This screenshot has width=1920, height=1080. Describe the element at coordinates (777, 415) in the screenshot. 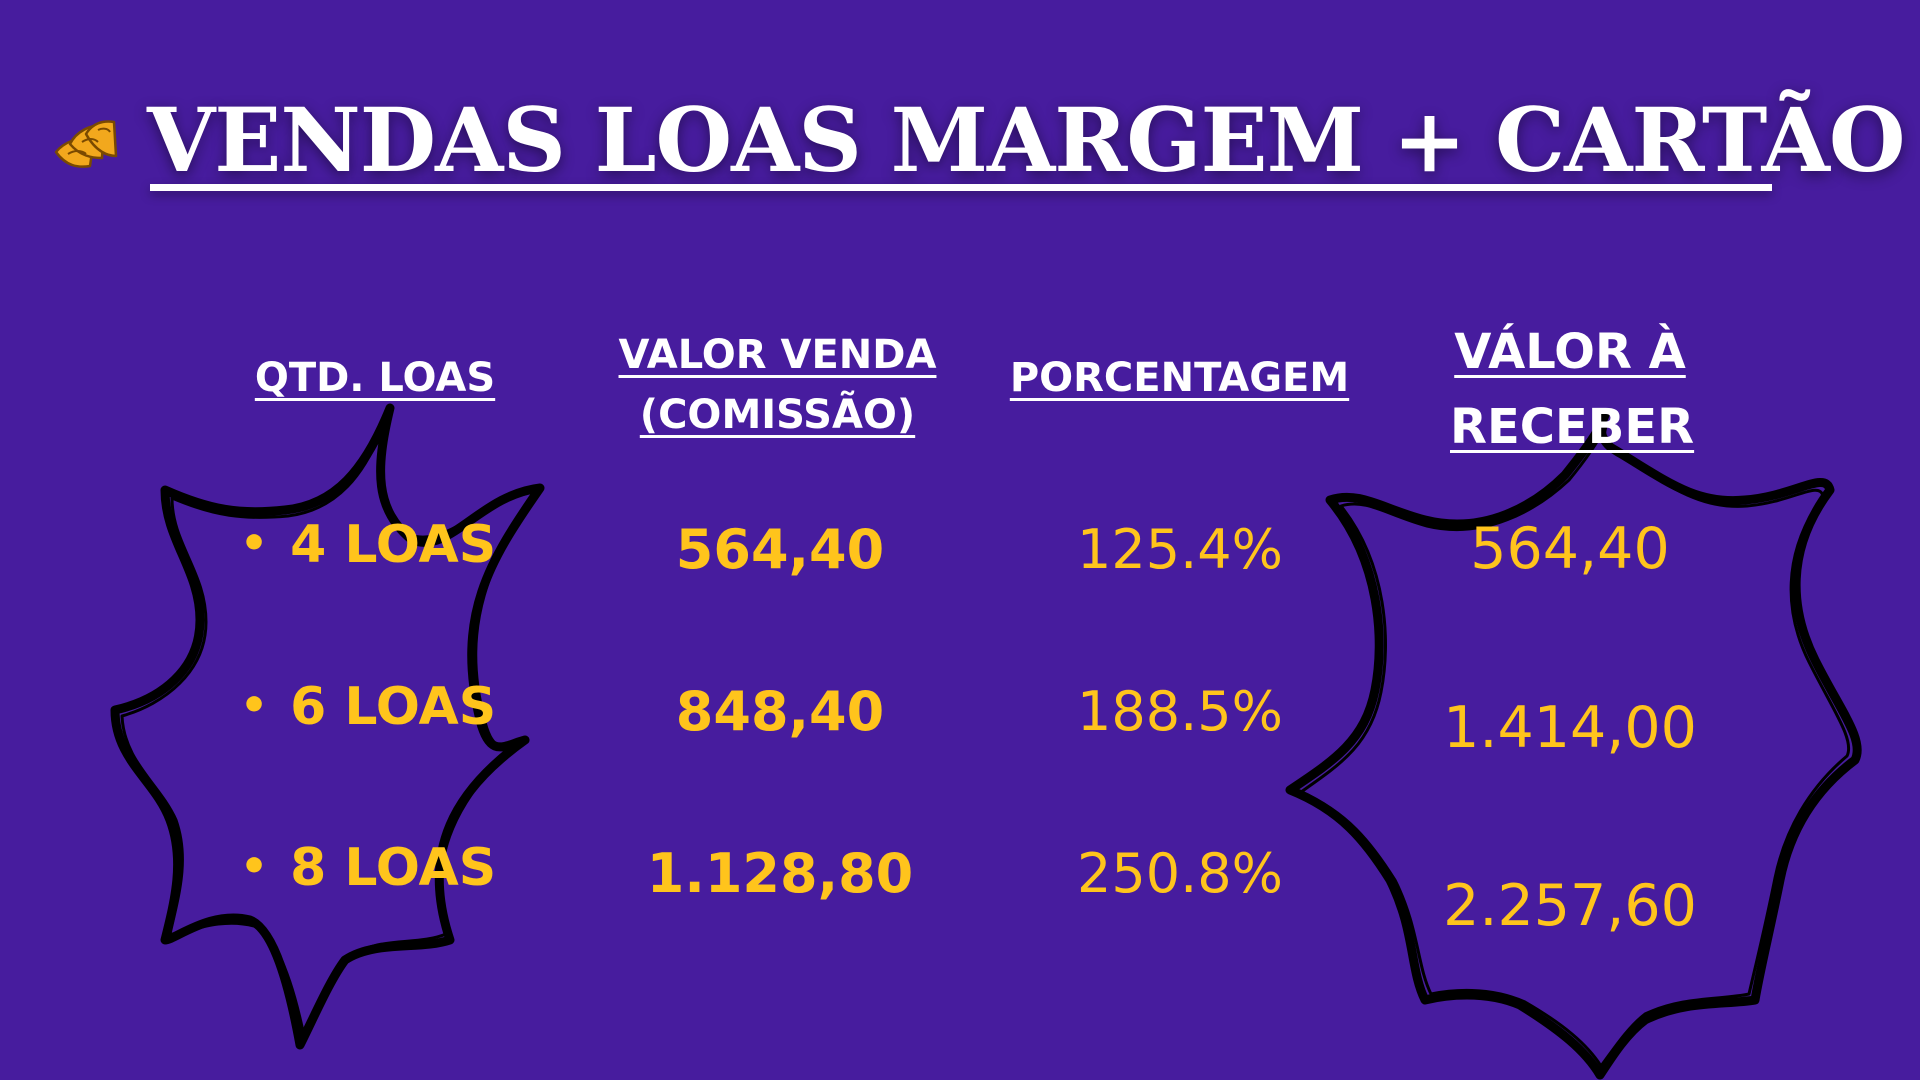

I see `header-valor-line2: (COMISSÃO)` at that location.